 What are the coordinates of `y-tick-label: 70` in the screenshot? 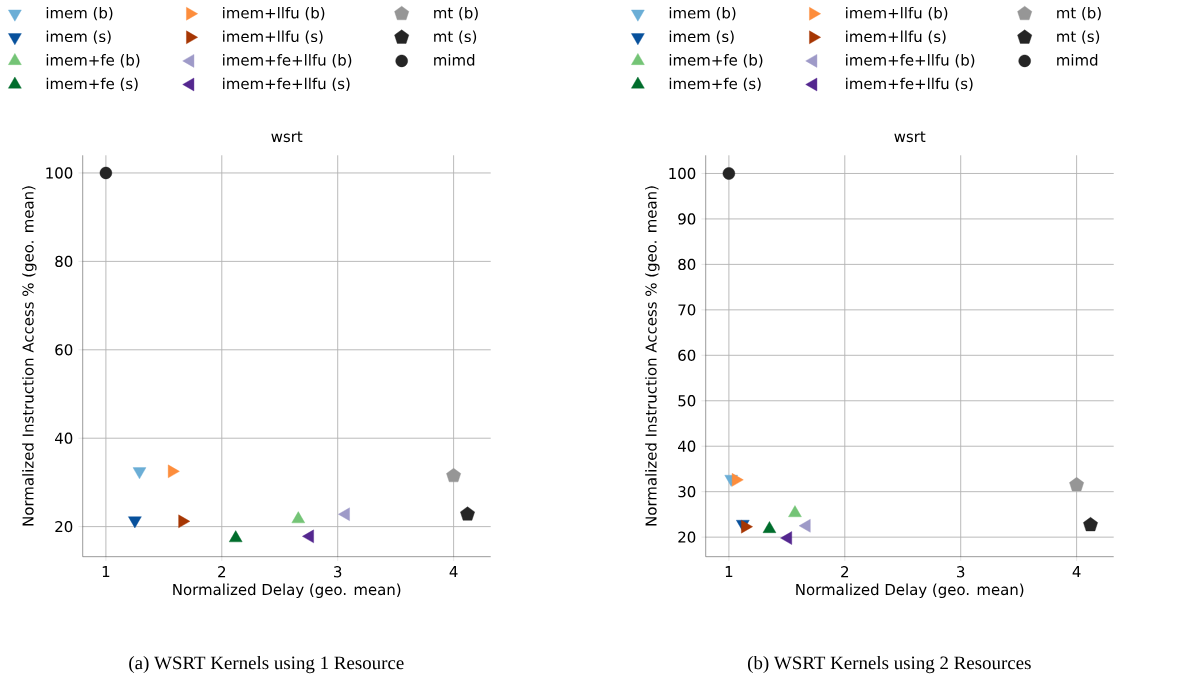 It's located at (687, 310).